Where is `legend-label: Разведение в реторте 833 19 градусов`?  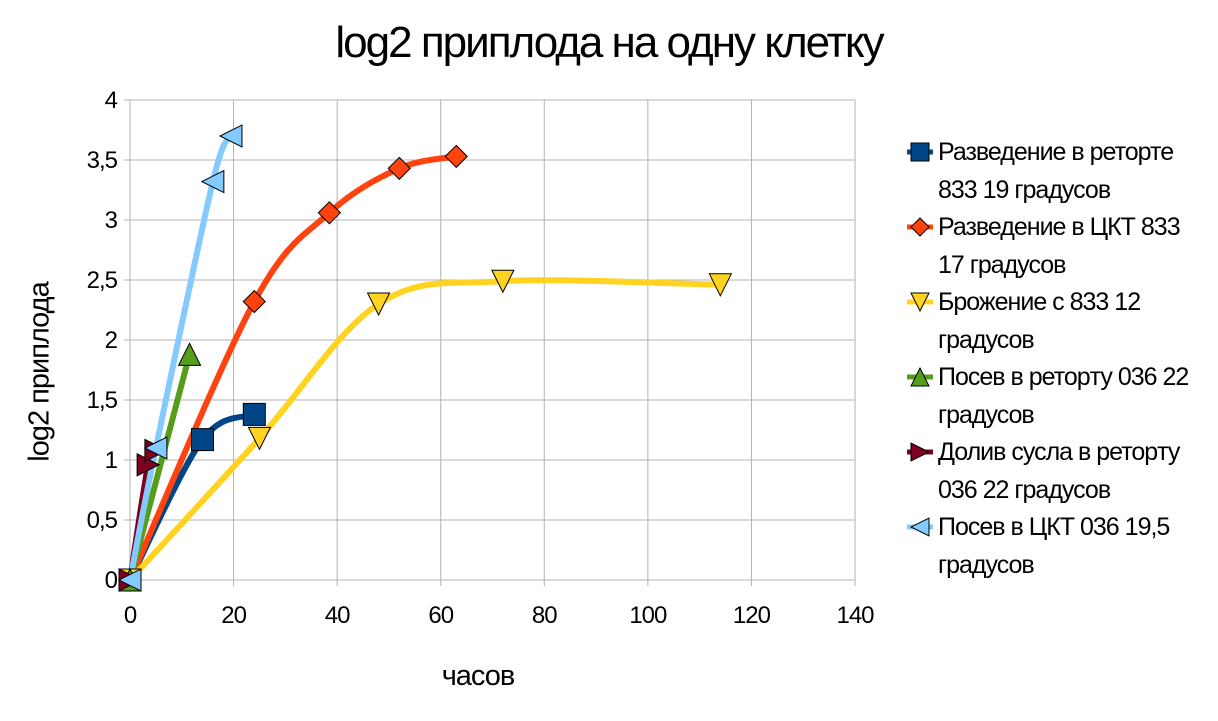 legend-label: Разведение в реторте 833 19 градусов is located at coordinates (1056, 171).